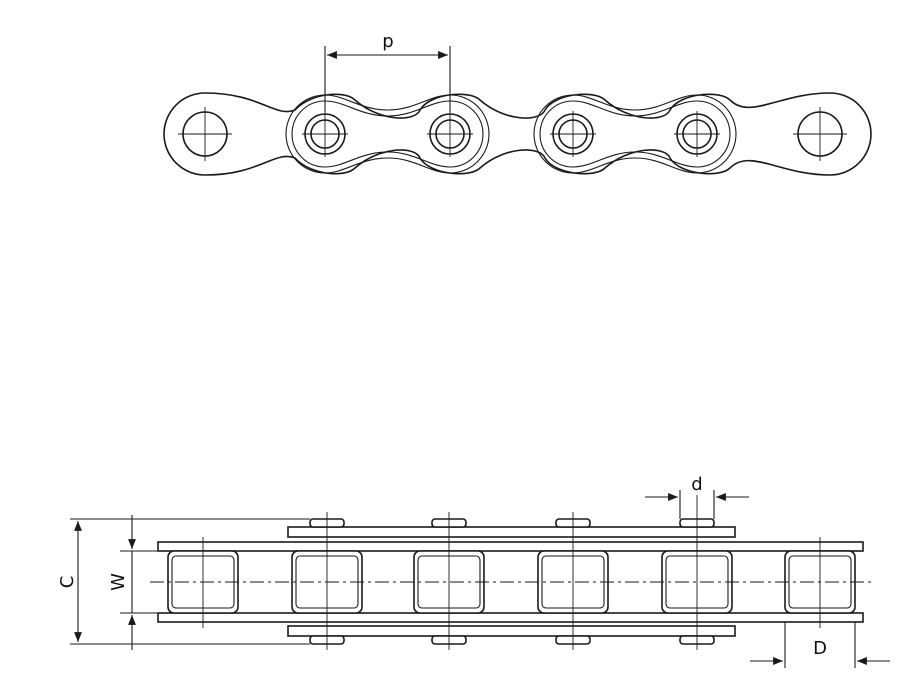 This screenshot has height=682, width=904. Describe the element at coordinates (387, 41) in the screenshot. I see `pitch-label: p` at that location.